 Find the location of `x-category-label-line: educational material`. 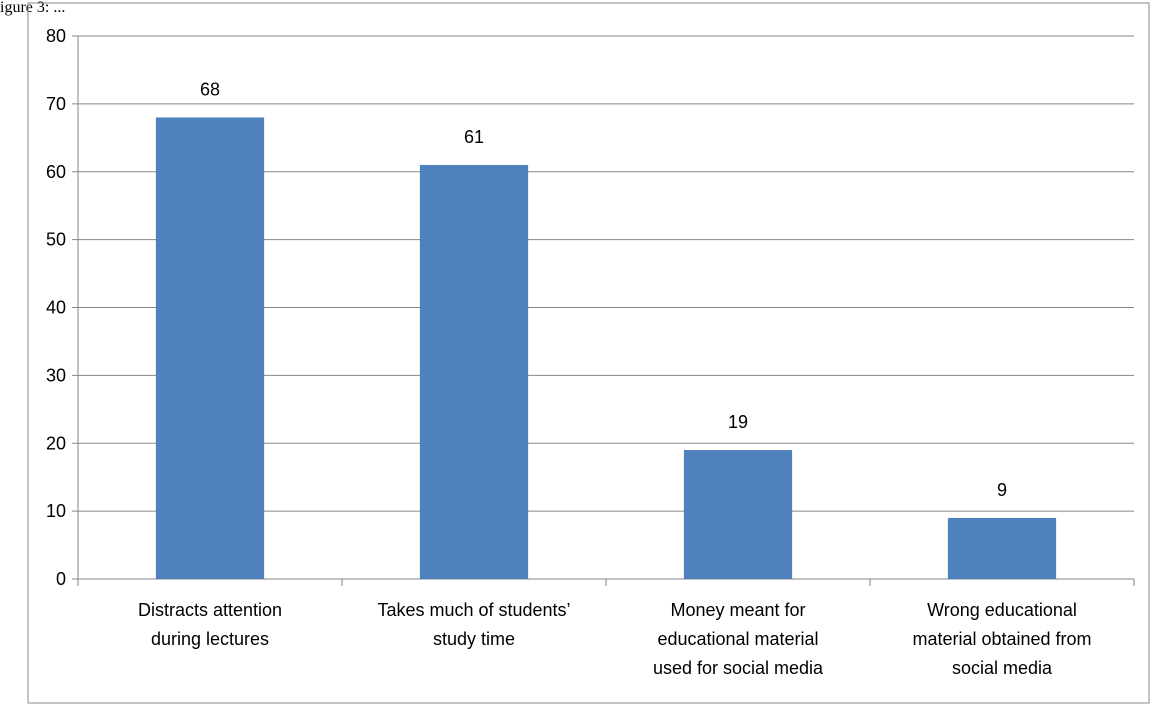

x-category-label-line: educational material is located at coordinates (737, 639).